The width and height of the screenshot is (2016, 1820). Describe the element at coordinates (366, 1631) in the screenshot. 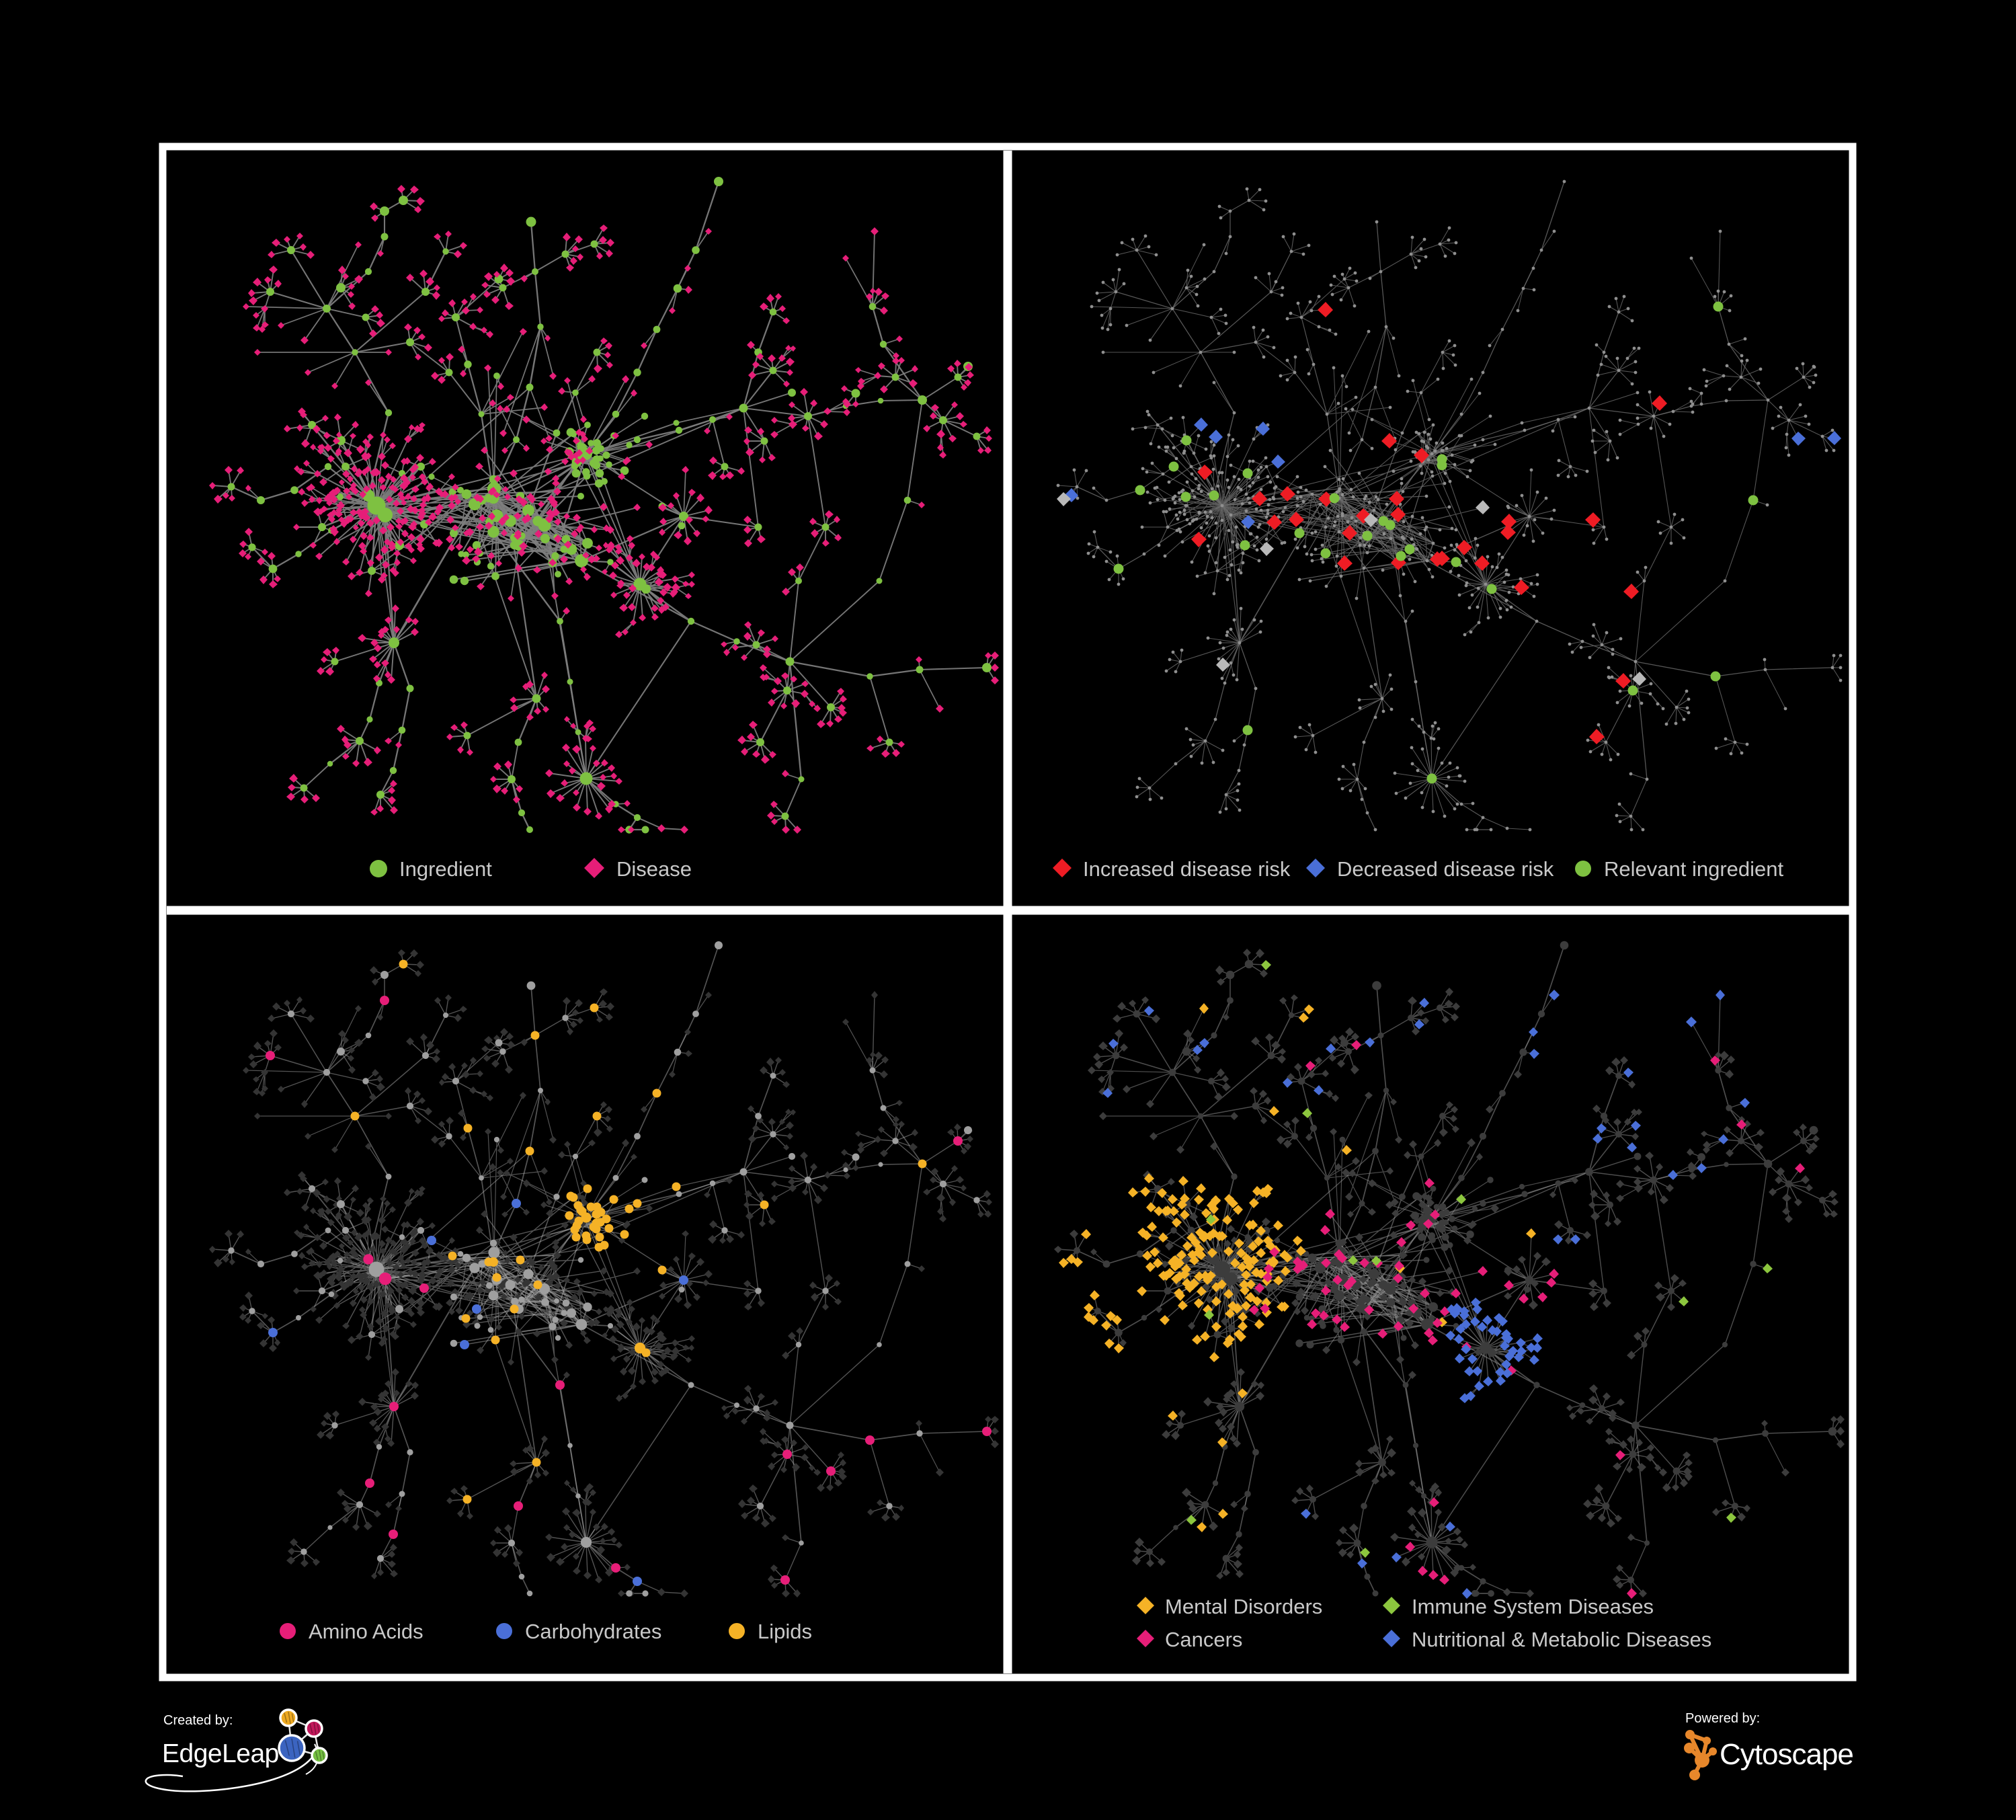

I see `svg-text: Amino Acids` at that location.